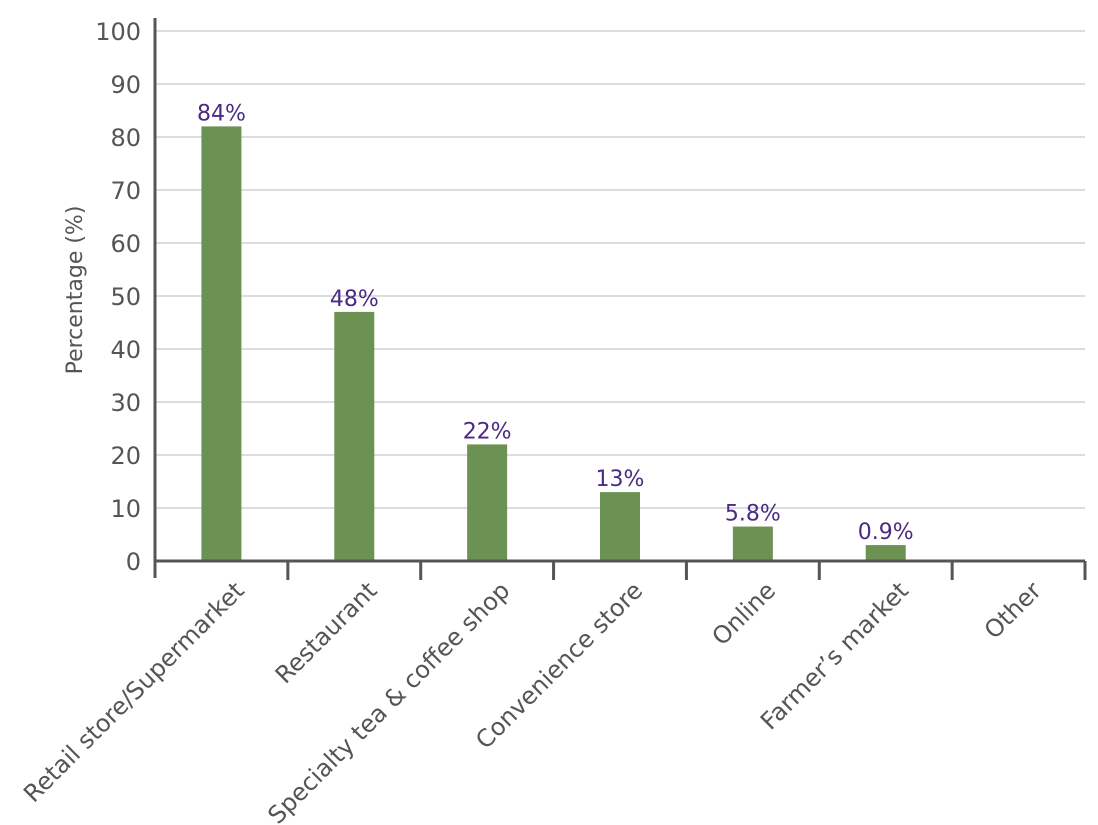 Image resolution: width=1098 pixels, height=825 pixels. Describe the element at coordinates (753, 514) in the screenshot. I see `data-label: 5.8%` at that location.